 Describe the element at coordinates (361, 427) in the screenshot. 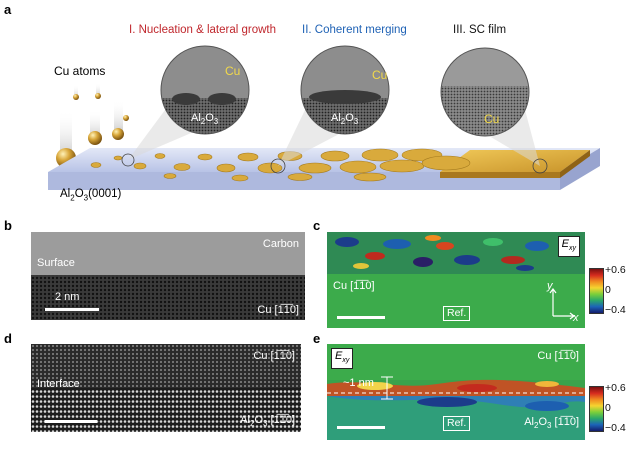

I see `e-scale-bar` at that location.